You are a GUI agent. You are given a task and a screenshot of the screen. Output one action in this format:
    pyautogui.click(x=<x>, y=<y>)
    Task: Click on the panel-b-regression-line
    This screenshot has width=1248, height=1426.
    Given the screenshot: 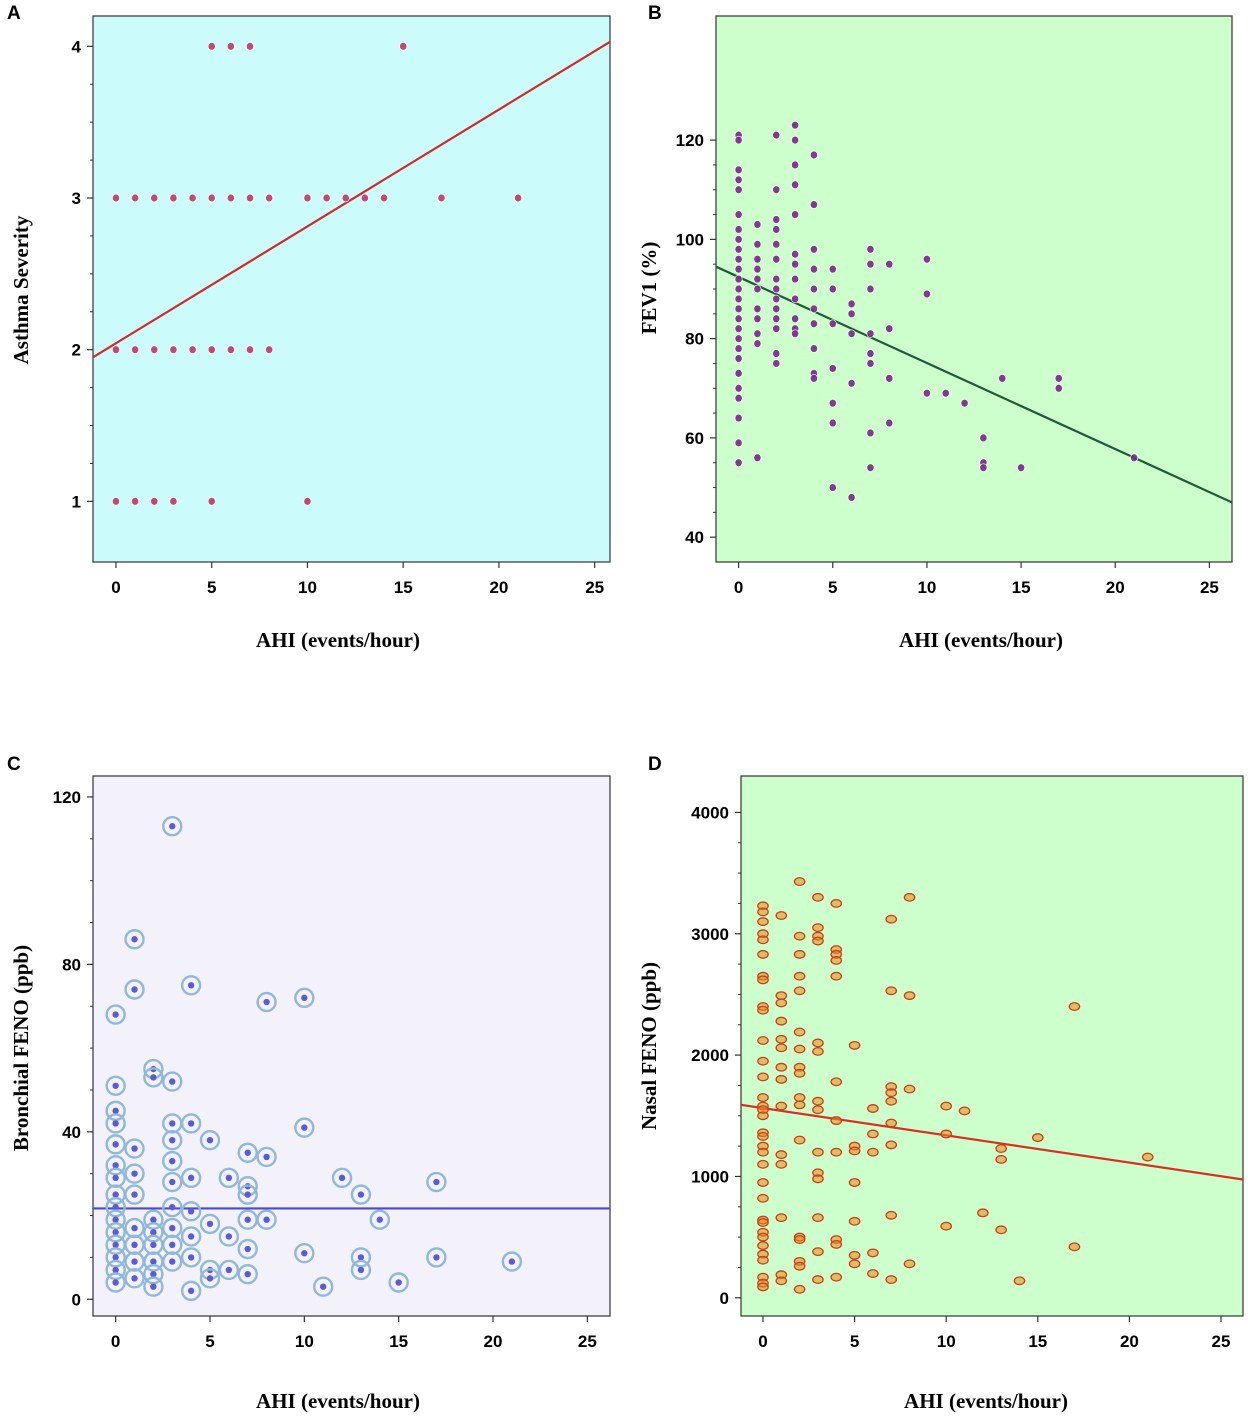 What is the action you would take?
    pyautogui.click(x=974, y=384)
    